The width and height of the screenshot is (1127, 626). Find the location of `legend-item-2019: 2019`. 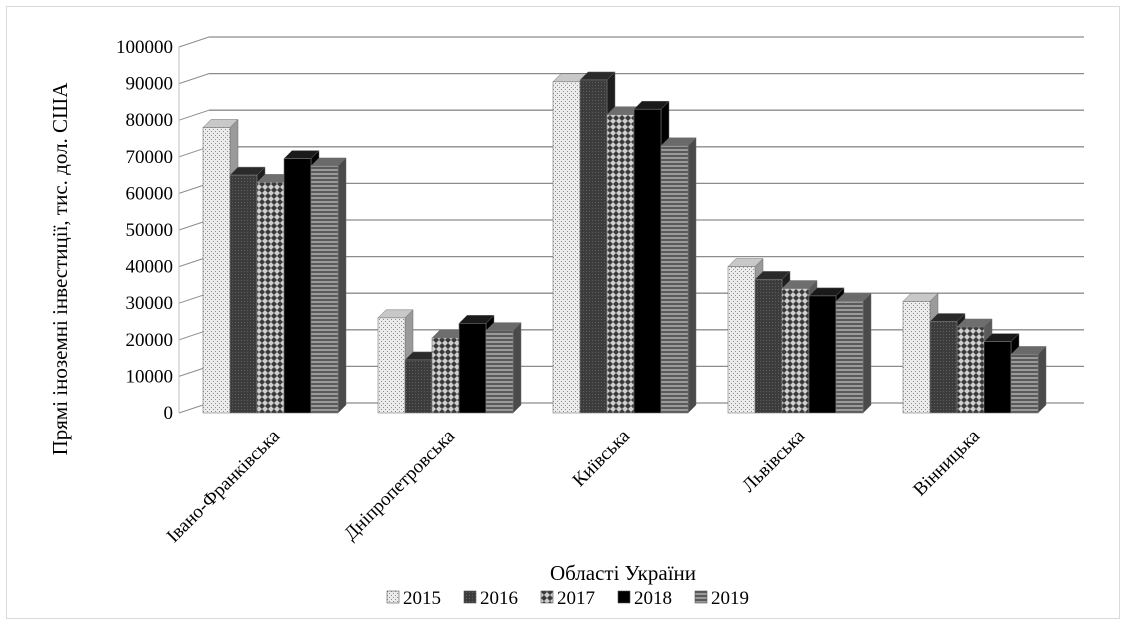

legend-item-2019: 2019 is located at coordinates (721, 598).